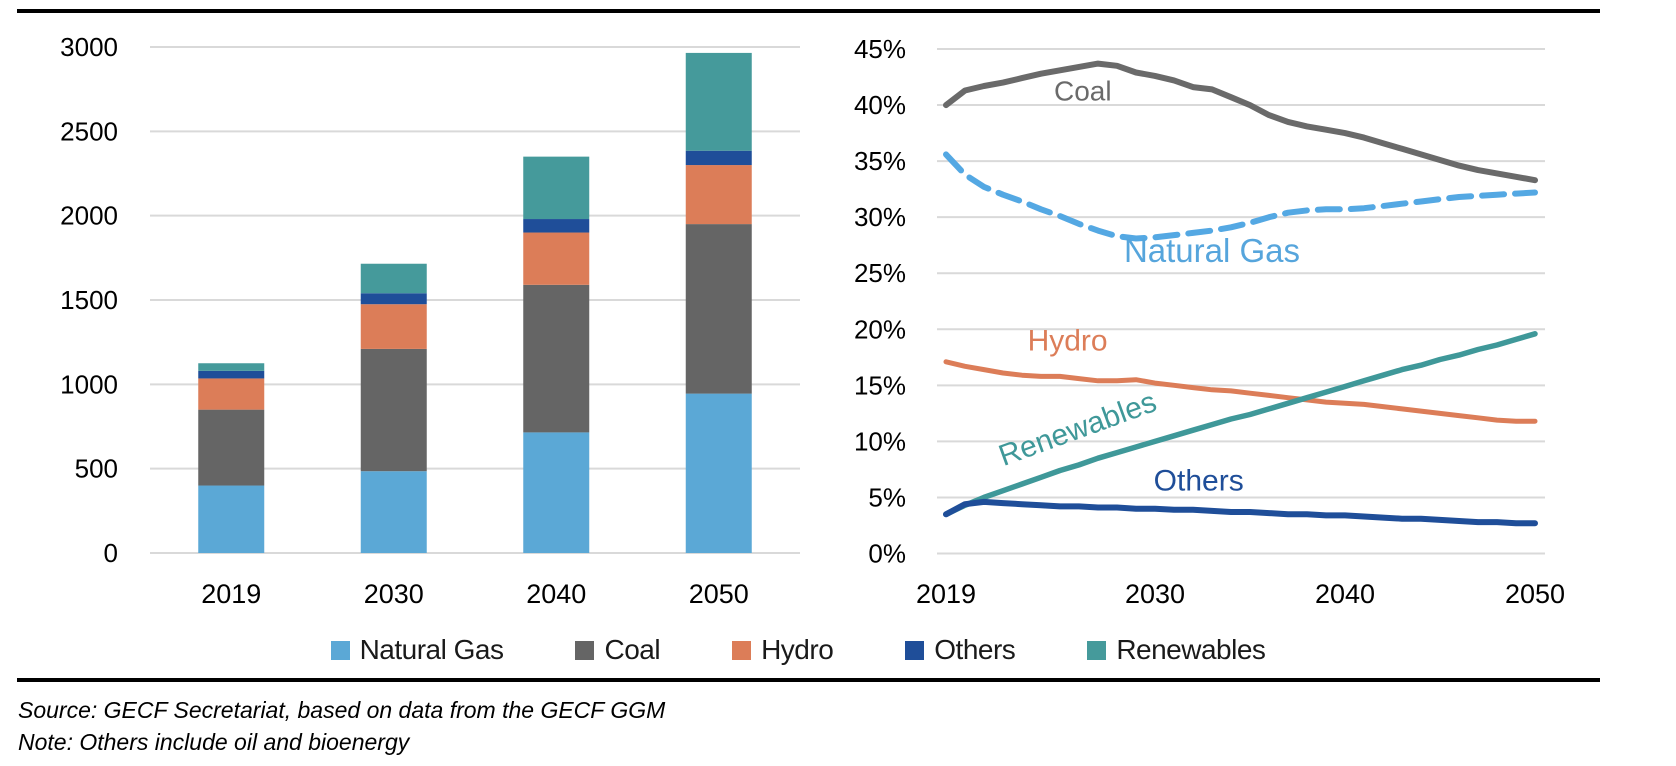 This screenshot has height=766, width=1676. What do you see at coordinates (1240, 196) in the screenshot?
I see `line-series-natural-gas` at bounding box center [1240, 196].